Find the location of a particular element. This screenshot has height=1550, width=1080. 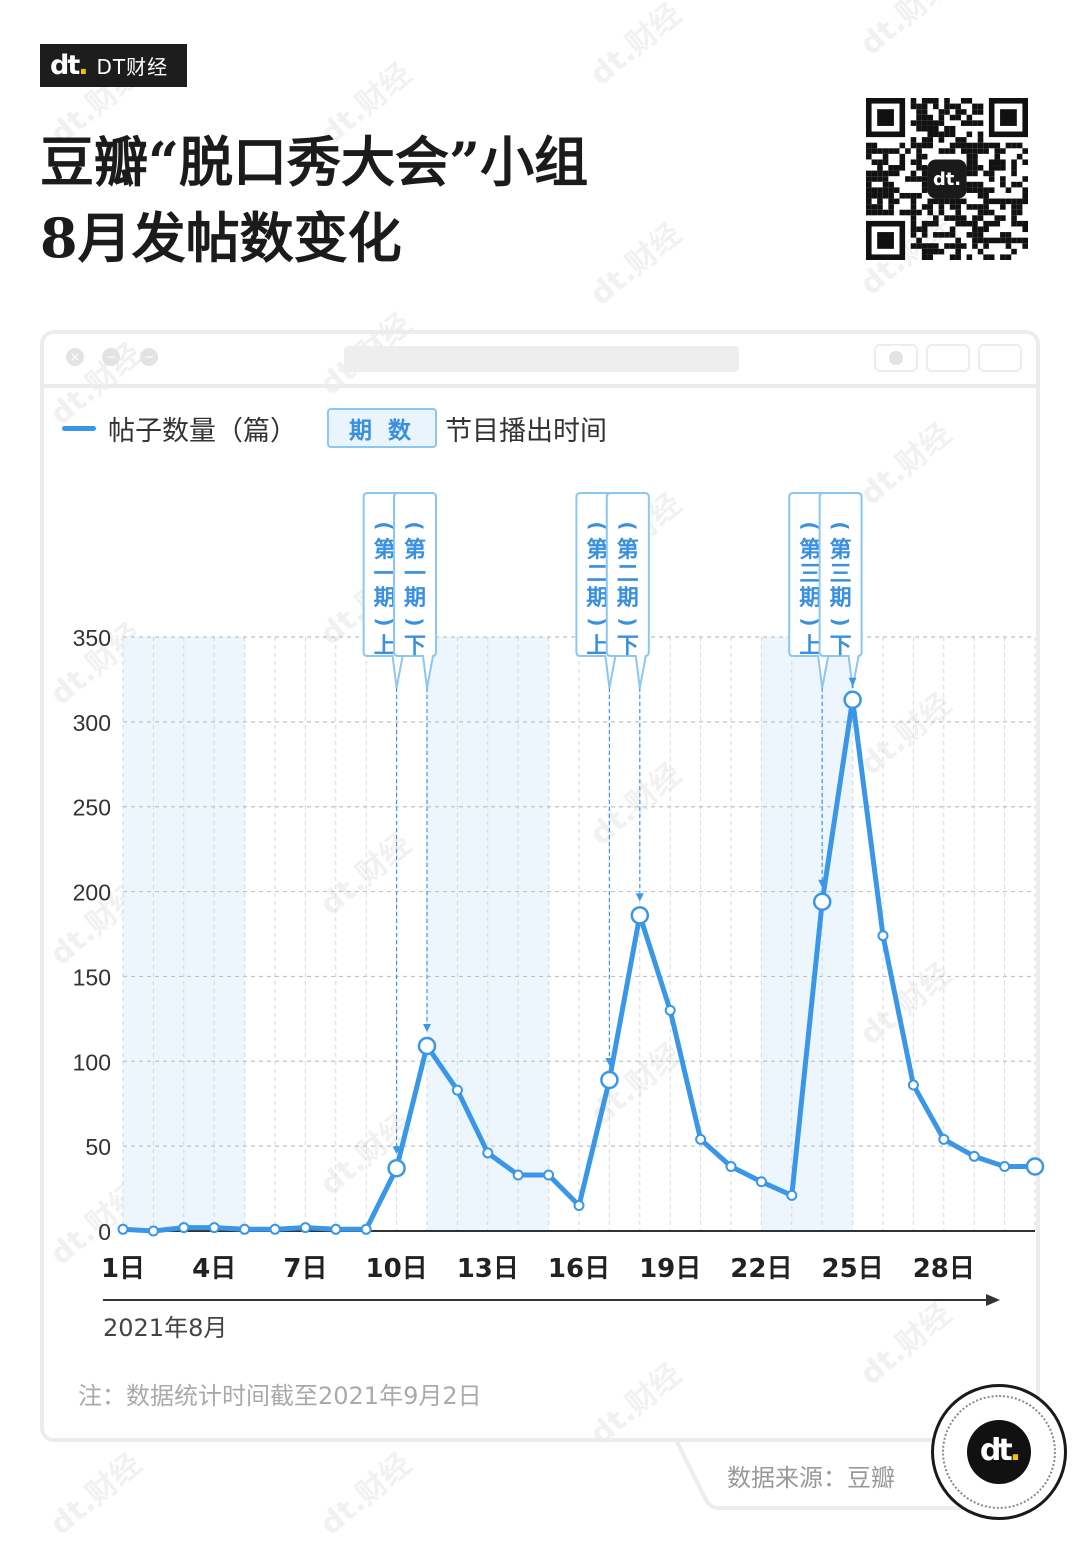

page-title: 豆瓣“脱口秀大会”小组 8月发帖数变化 is located at coordinates (314, 200).